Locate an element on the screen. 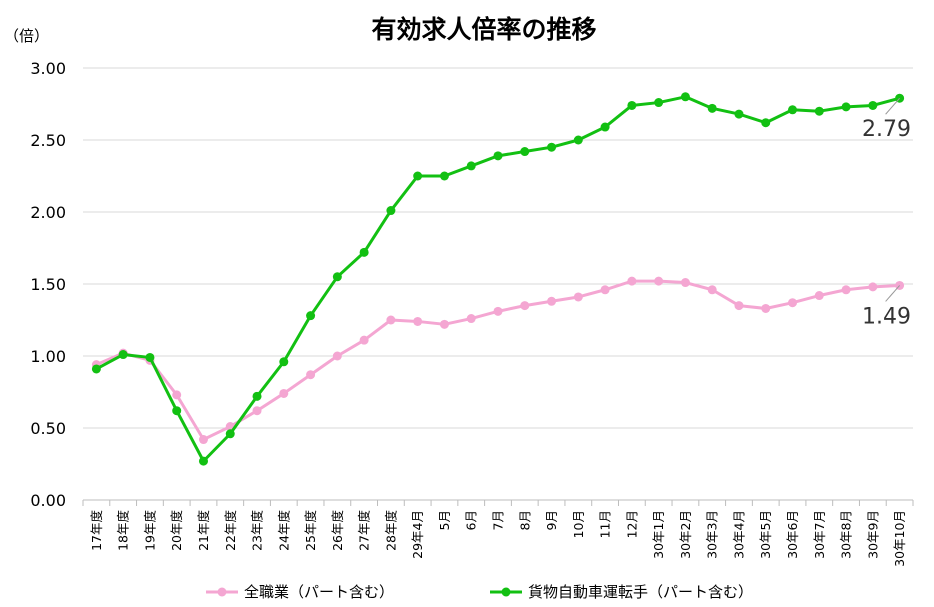 This screenshot has width=934, height=607. x-tick-label: 6月 is located at coordinates (471, 520).